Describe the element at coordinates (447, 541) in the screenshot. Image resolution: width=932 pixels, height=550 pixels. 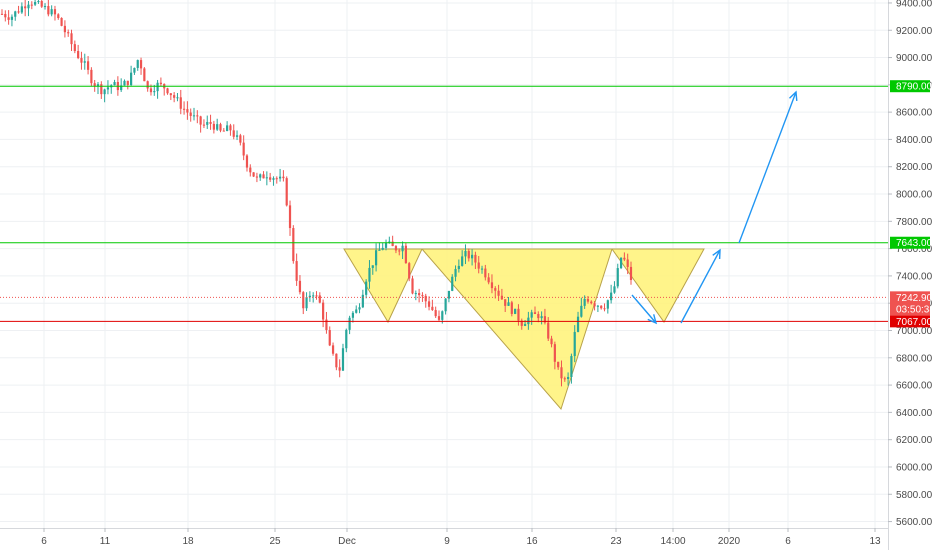
I see `time-tick-label: 9` at that location.